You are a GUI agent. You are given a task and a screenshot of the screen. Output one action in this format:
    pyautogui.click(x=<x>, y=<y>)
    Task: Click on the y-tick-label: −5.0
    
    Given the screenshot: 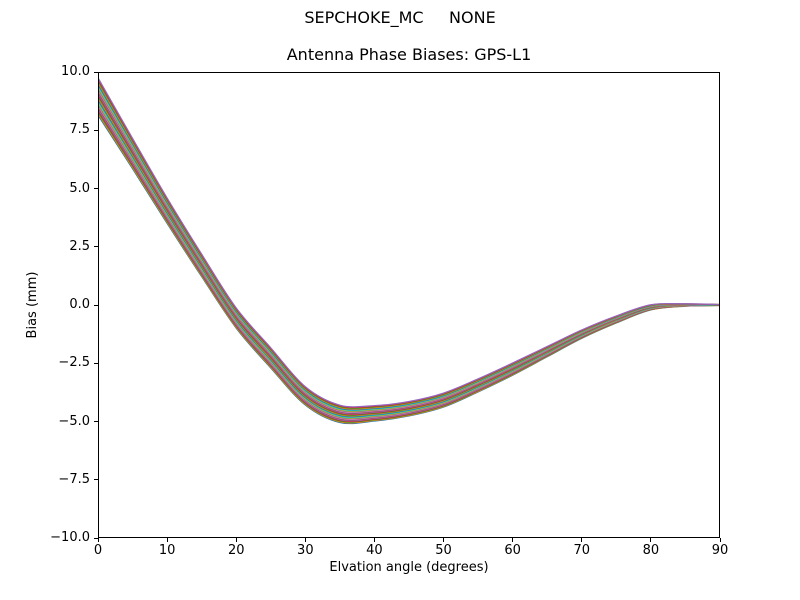 What is the action you would take?
    pyautogui.click(x=74, y=421)
    